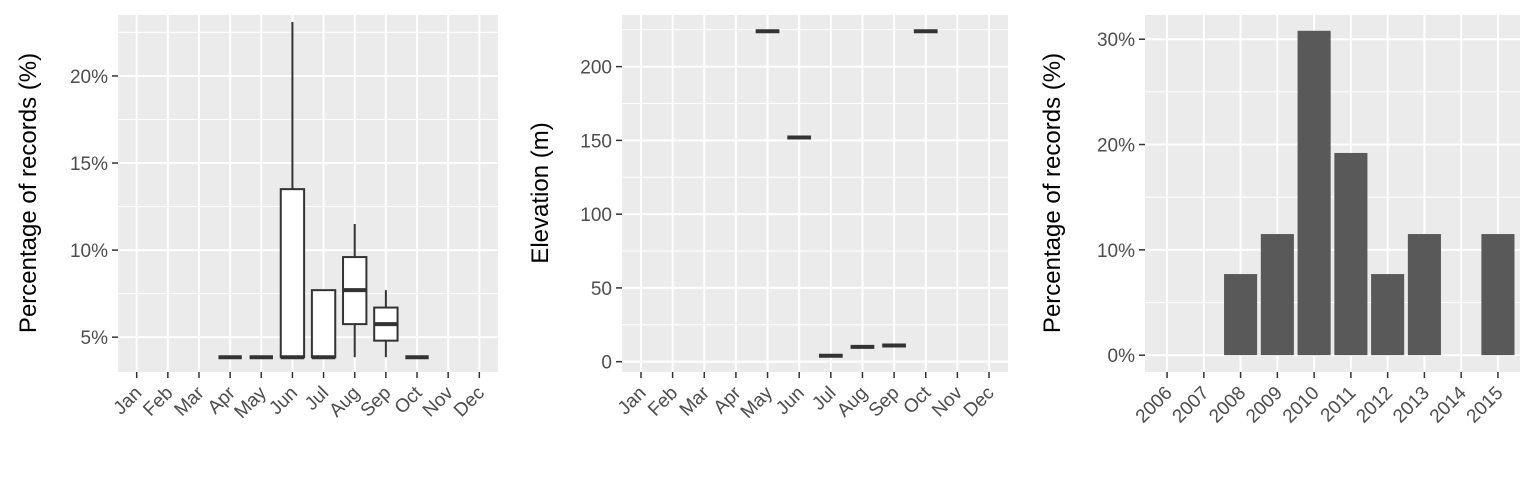  What do you see at coordinates (95, 338) in the screenshot?
I see `y-tick-label: 5%` at bounding box center [95, 338].